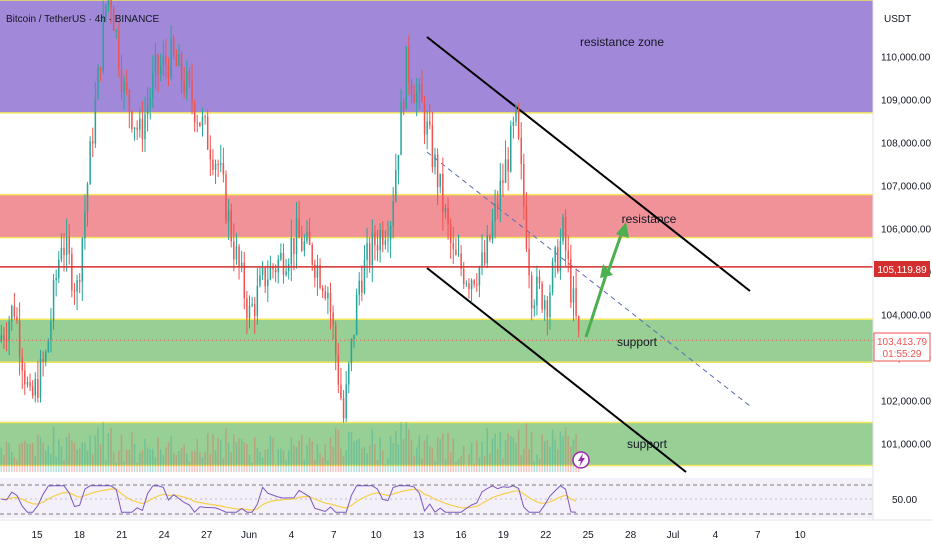 This screenshot has height=555, width=932. Describe the element at coordinates (334, 535) in the screenshot. I see `x-tick-label: 7` at that location.